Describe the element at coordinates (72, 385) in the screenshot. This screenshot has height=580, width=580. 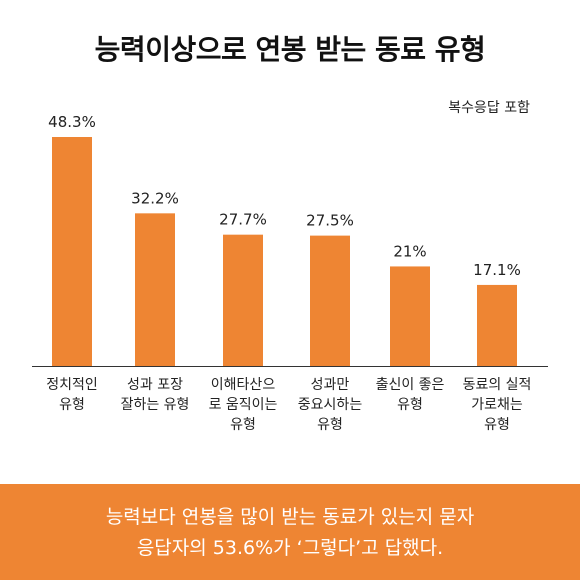
I see `category-label-1-line-1: 정치적인` at that location.